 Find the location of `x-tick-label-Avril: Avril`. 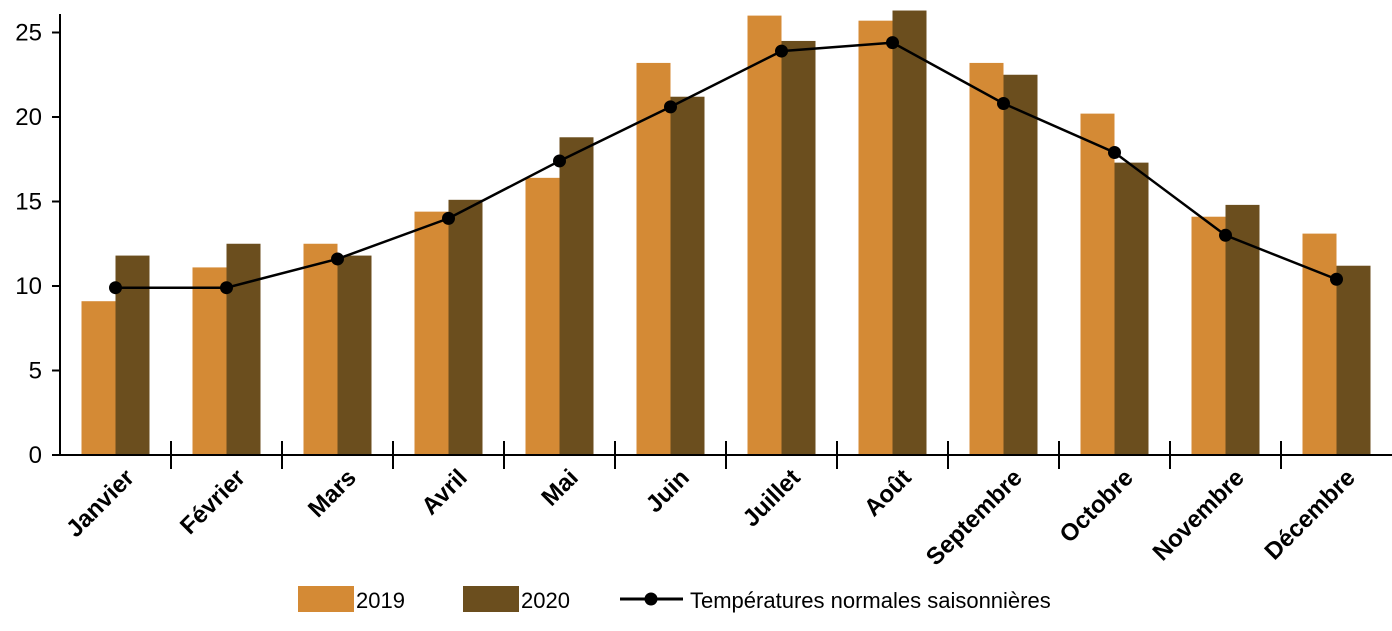

x-tick-label-Avril: Avril is located at coordinates (445, 492).